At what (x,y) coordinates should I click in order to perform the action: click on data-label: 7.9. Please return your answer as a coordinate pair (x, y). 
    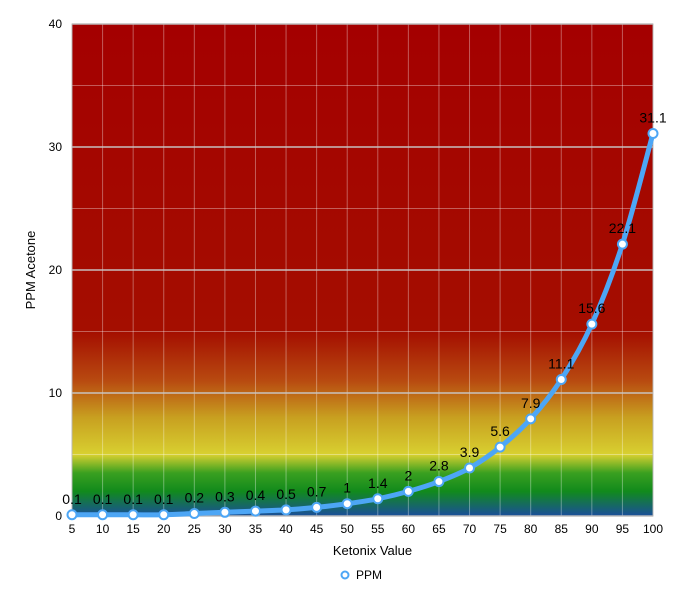
    Looking at the image, I should click on (531, 403).